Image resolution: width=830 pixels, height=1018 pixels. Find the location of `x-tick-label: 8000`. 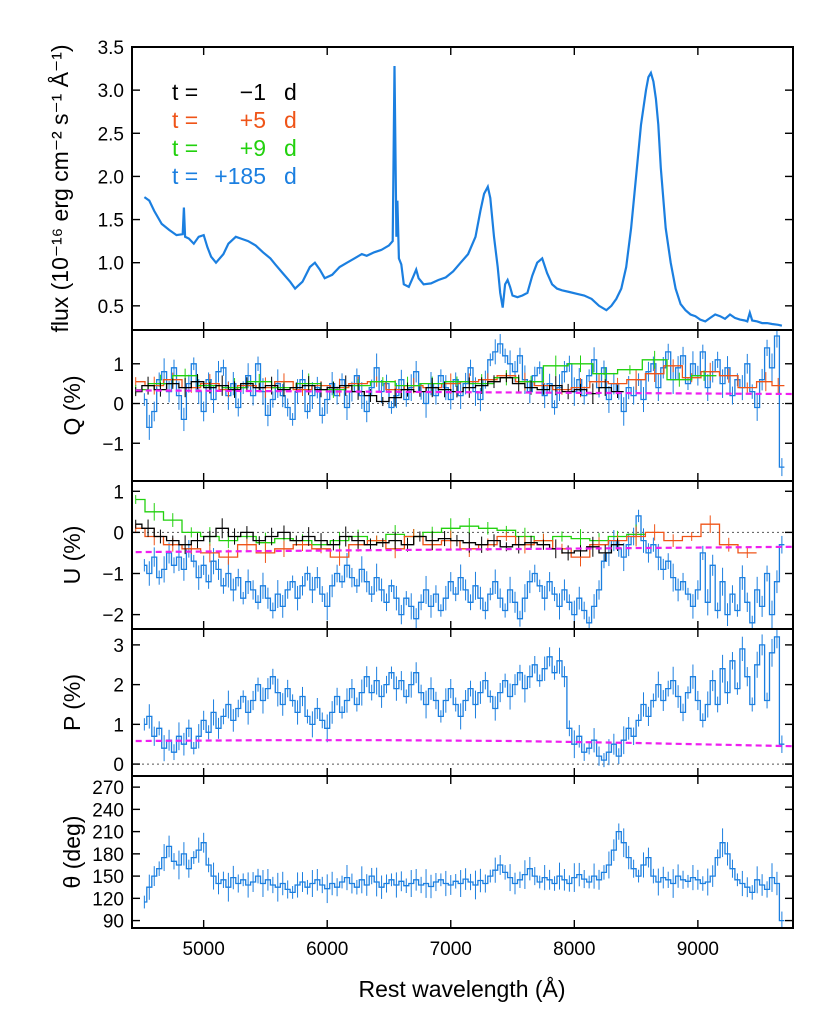

x-tick-label: 8000 is located at coordinates (574, 949).